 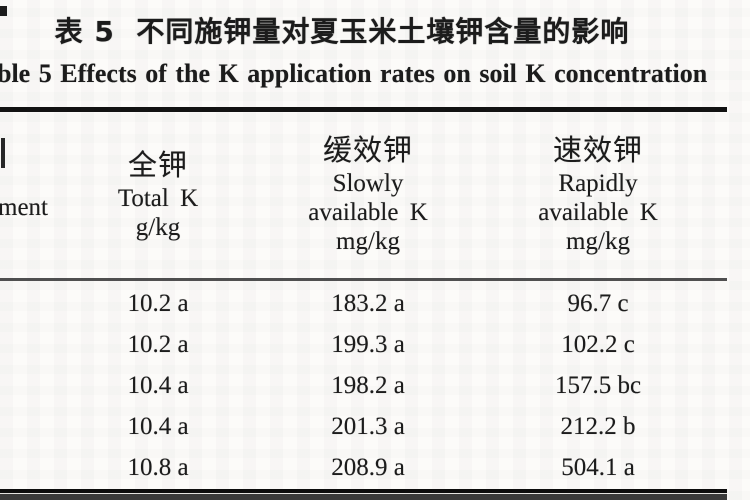 What do you see at coordinates (342, 31) in the screenshot?
I see `table-title-chinese: 表 5 不同施钾量对夏玉米土壤钾含量的影响` at bounding box center [342, 31].